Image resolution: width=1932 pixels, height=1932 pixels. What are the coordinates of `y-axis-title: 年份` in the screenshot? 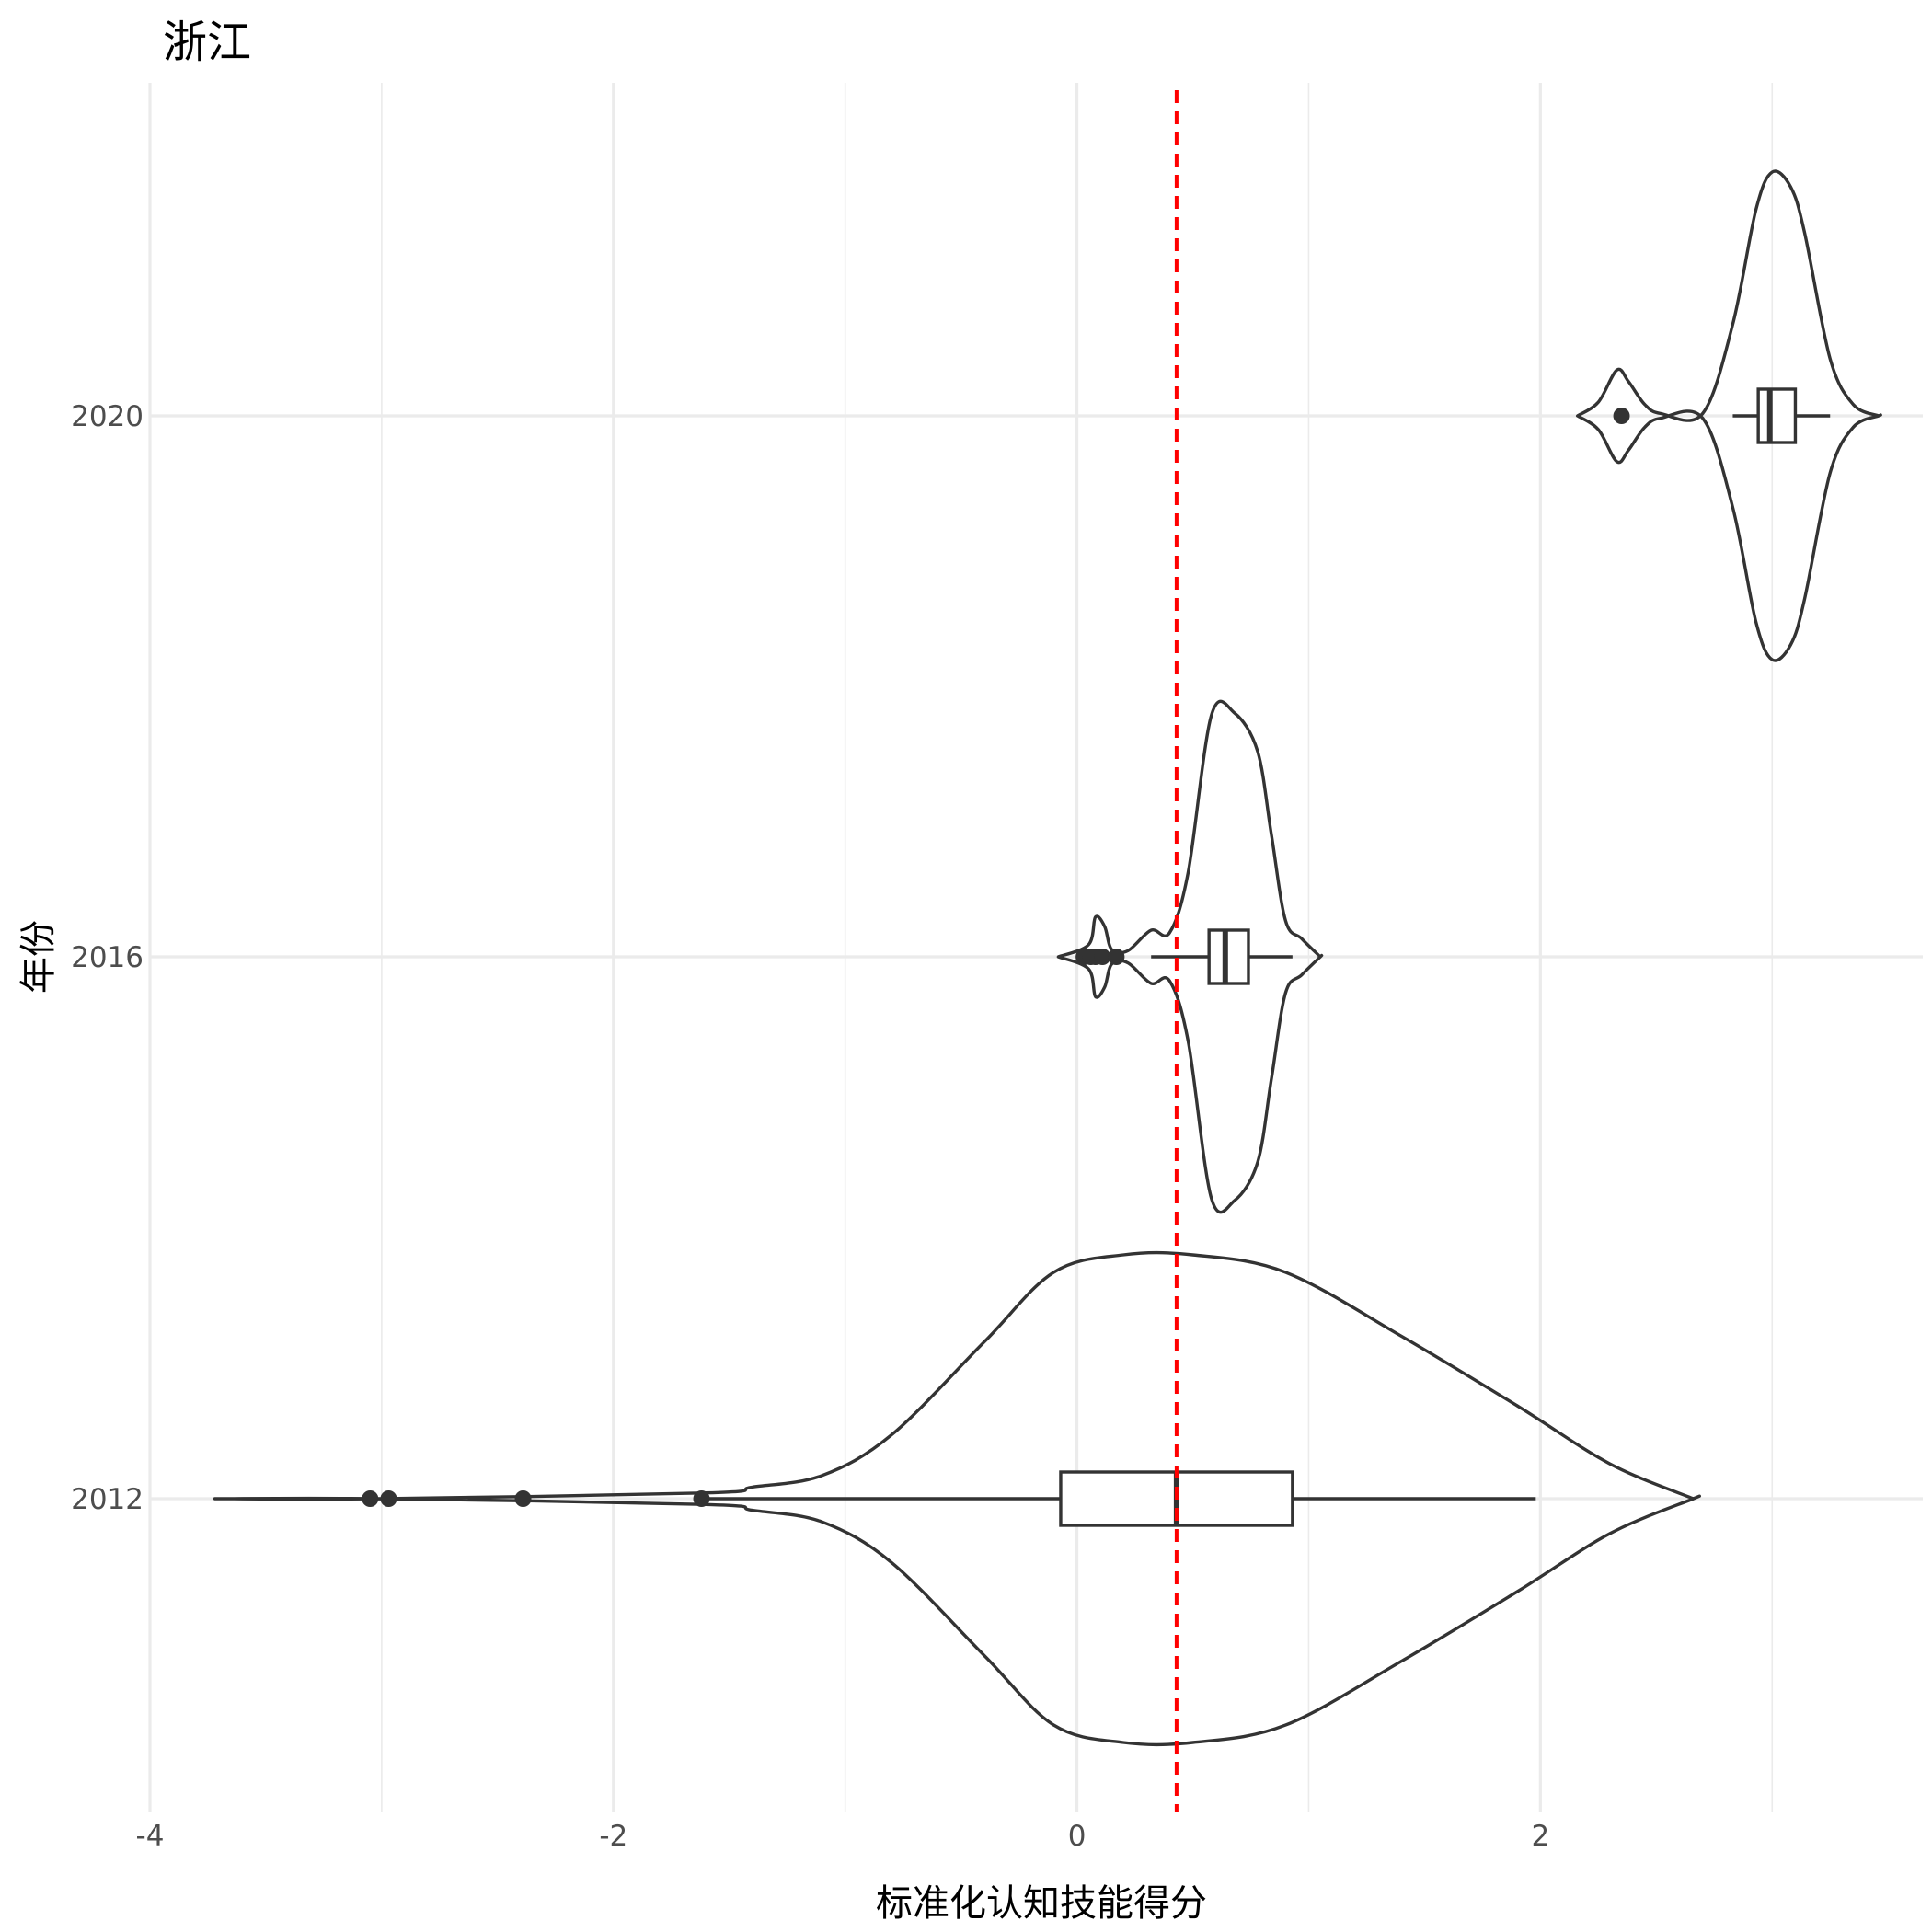 It's located at (38, 957).